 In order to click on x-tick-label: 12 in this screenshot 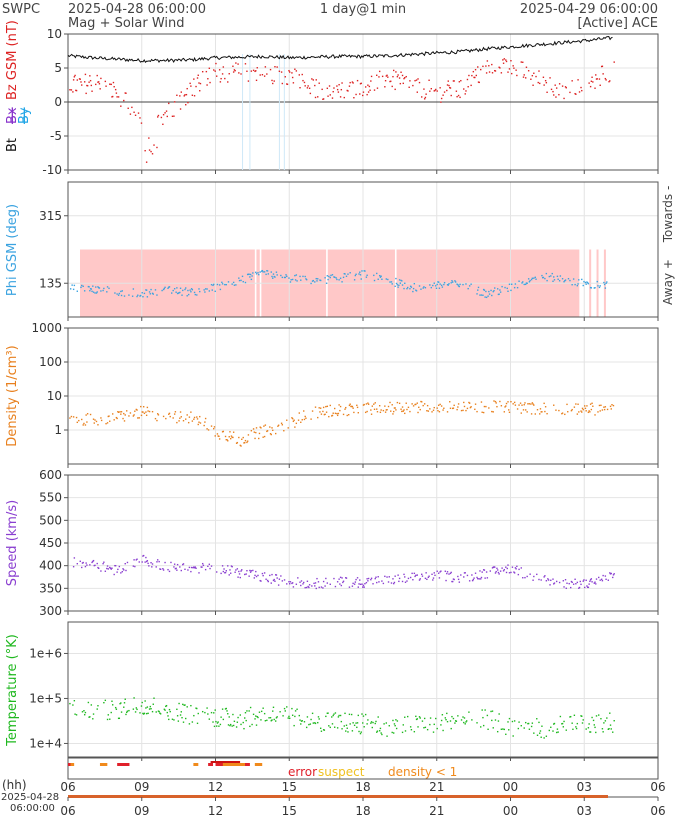, I will do `click(215, 787)`.